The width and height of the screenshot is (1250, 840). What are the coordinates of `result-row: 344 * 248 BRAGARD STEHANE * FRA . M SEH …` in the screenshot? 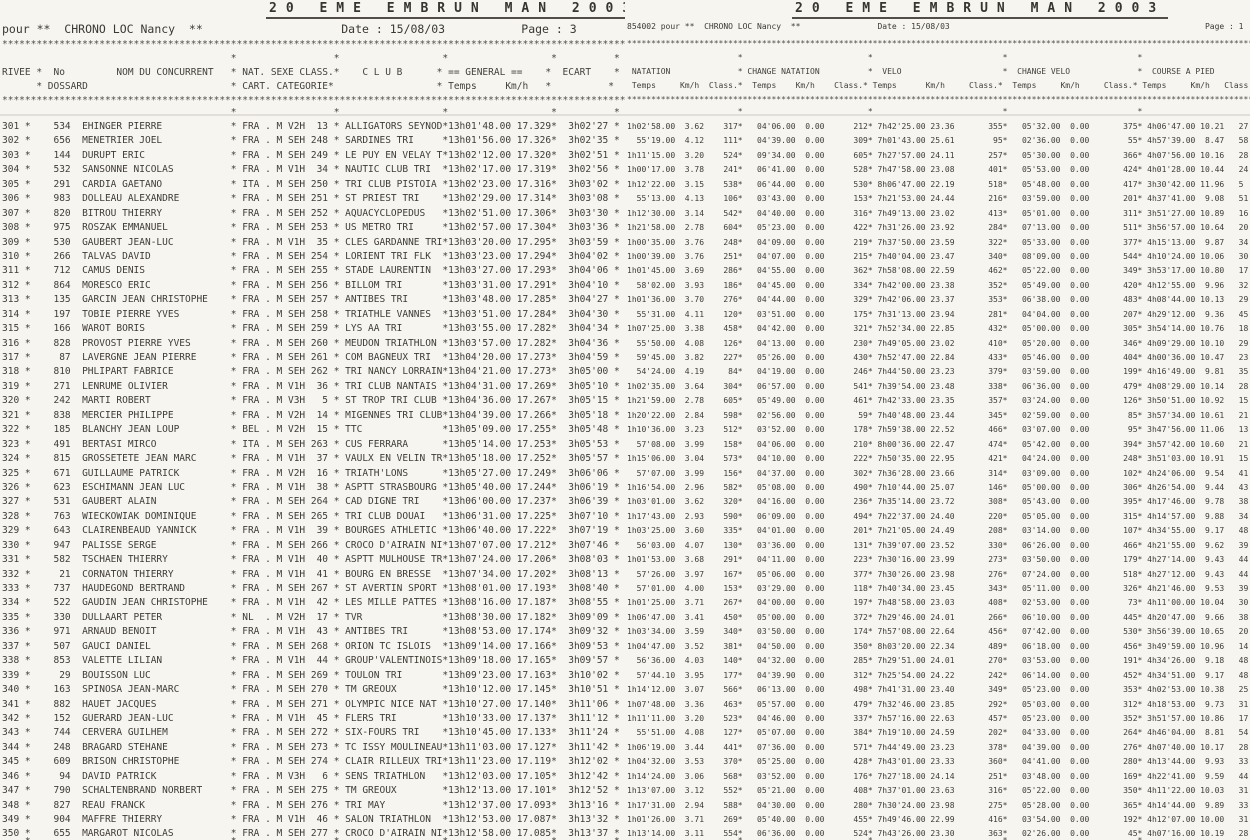 It's located at (311, 747).